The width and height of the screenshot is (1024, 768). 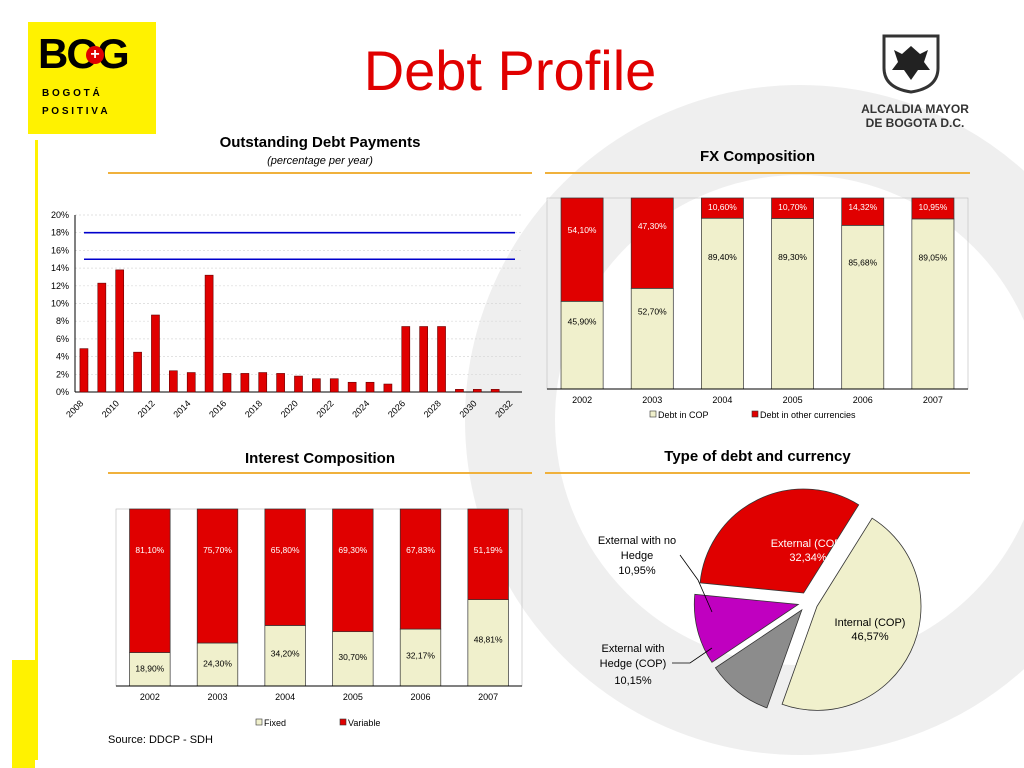 I want to click on data-label: 45,90%, so click(x=582, y=322).